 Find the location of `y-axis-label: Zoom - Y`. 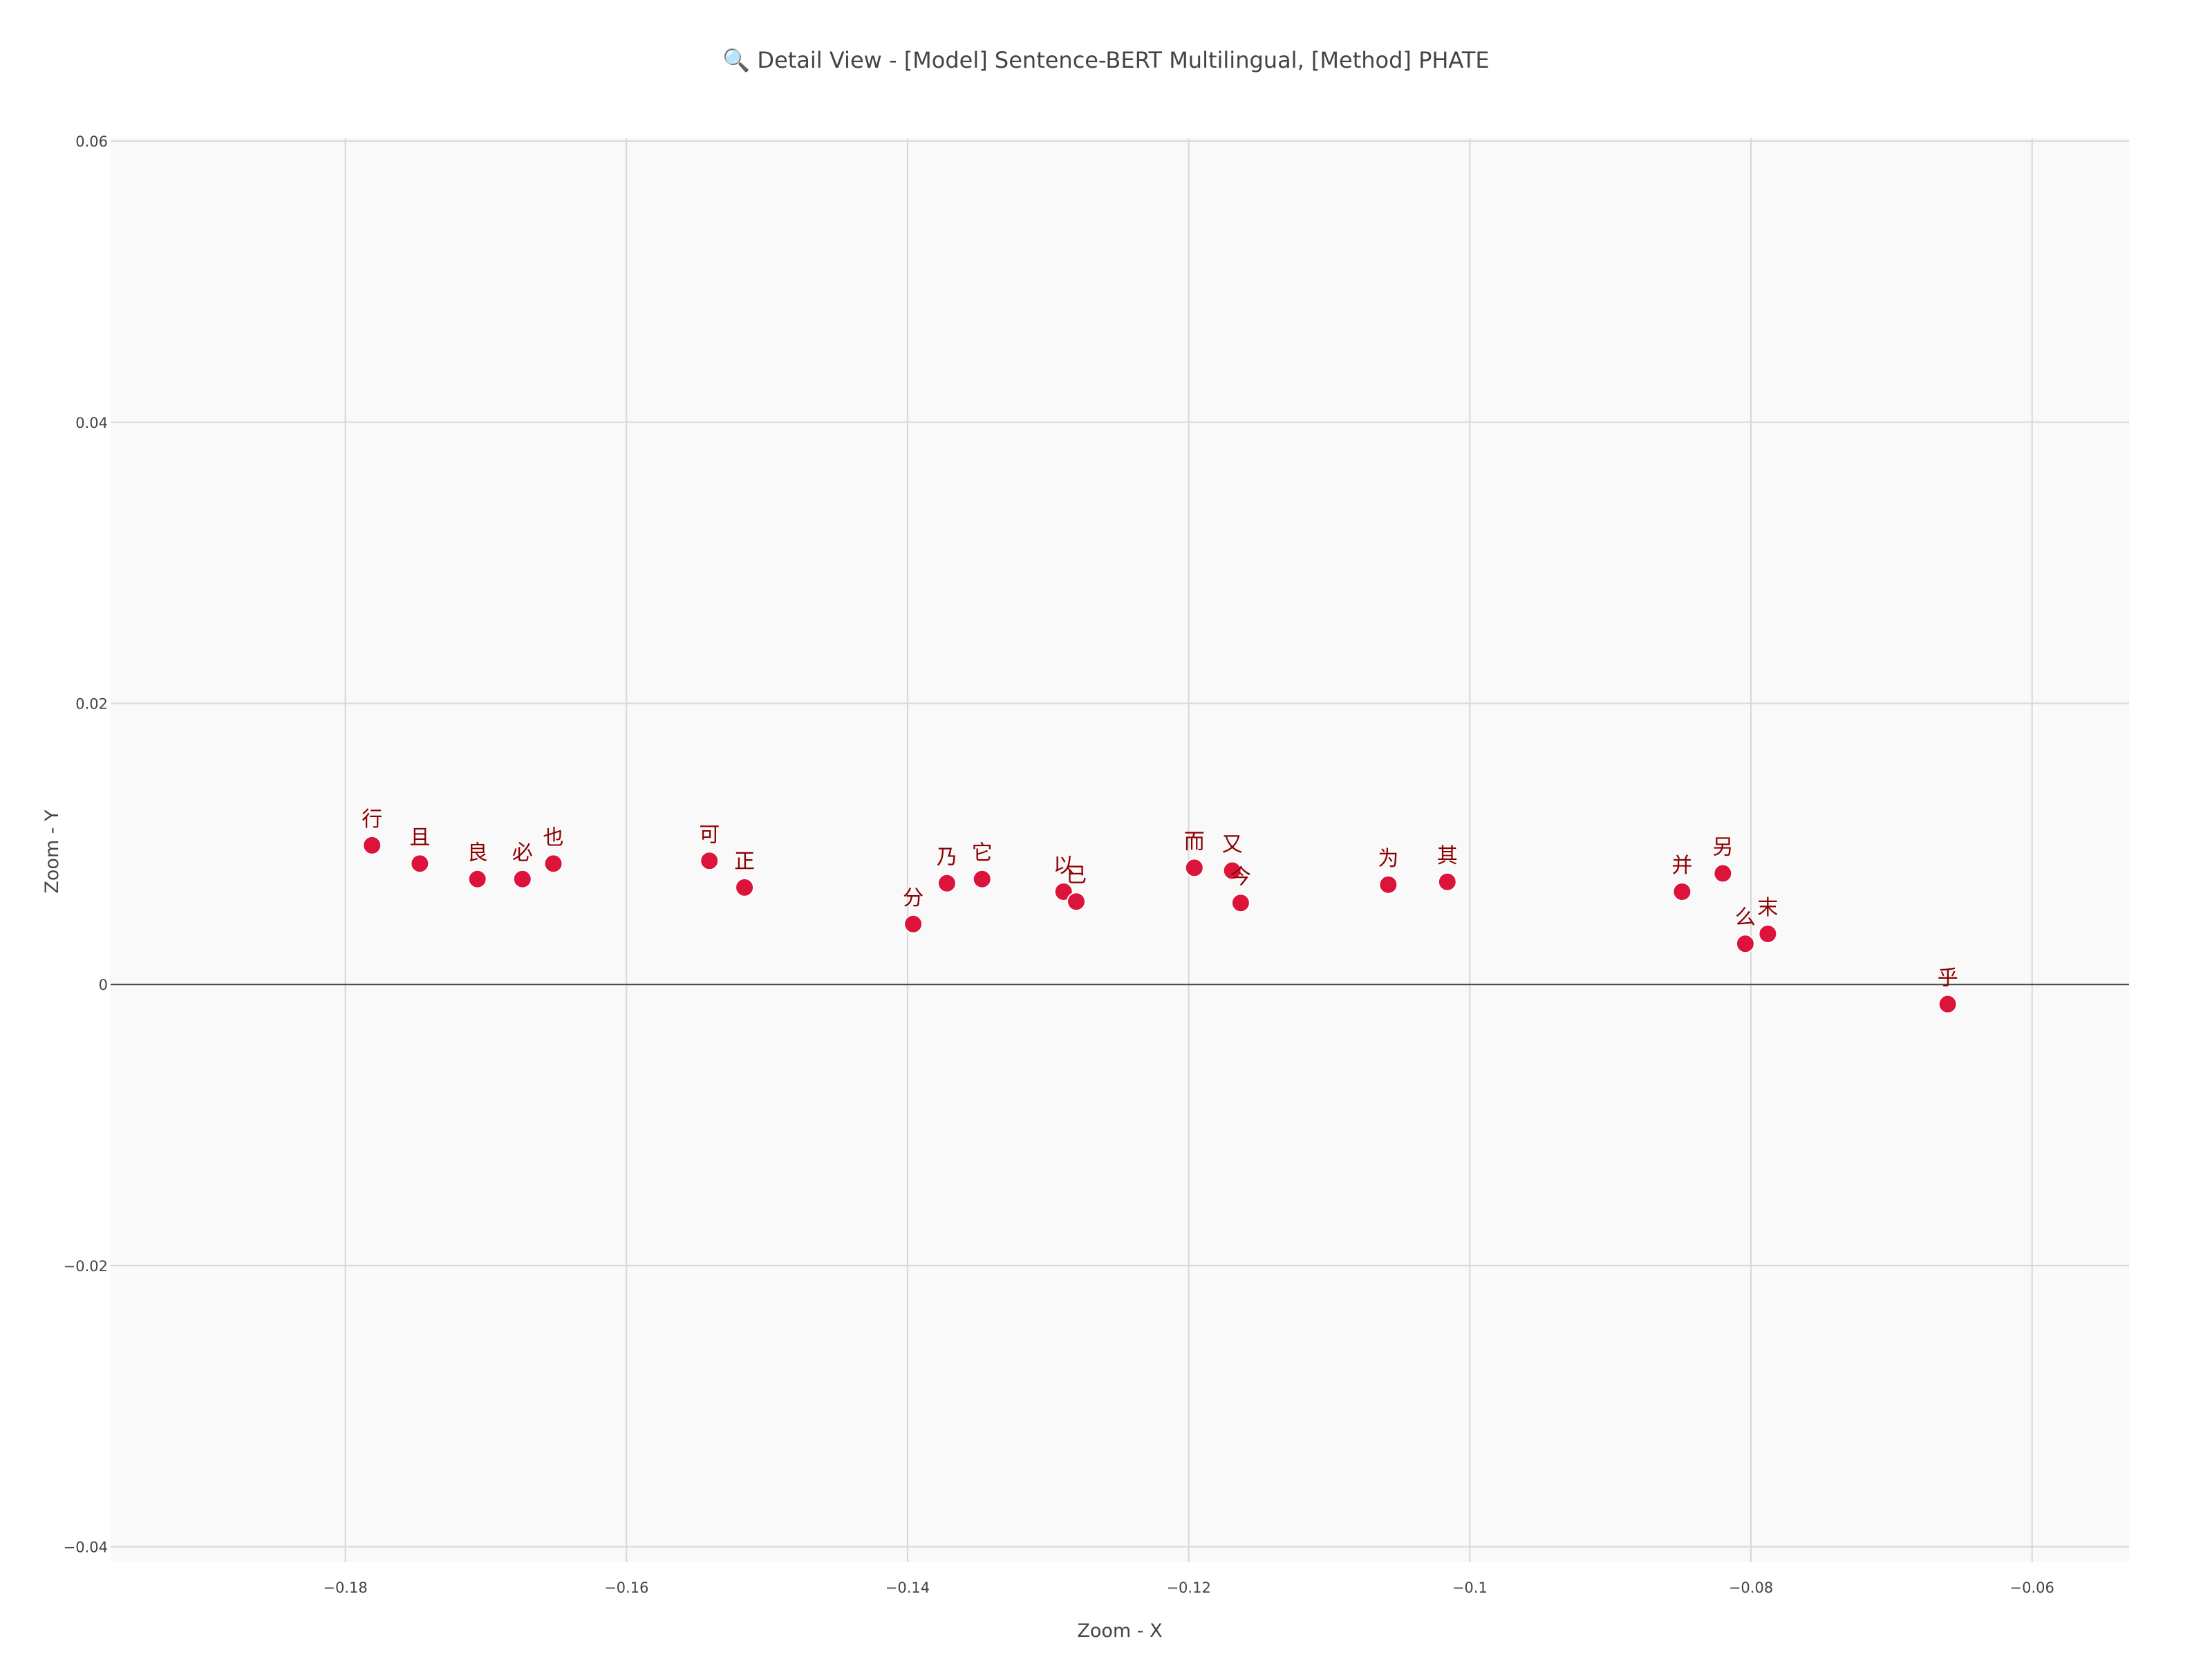

y-axis-label: Zoom - Y is located at coordinates (52, 852).